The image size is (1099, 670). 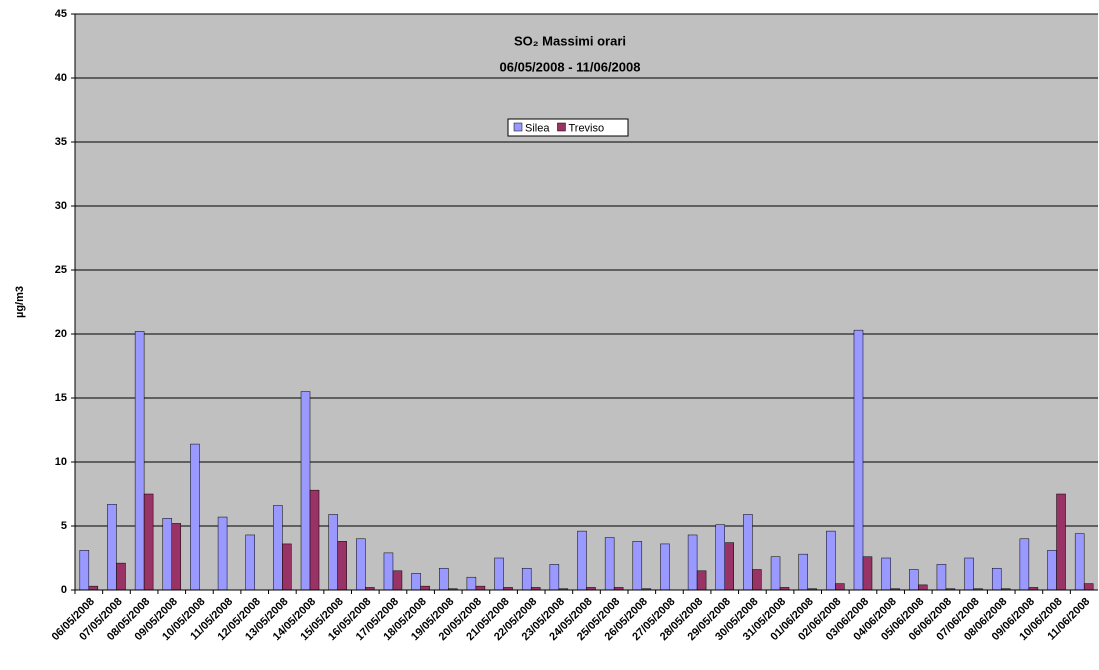 What do you see at coordinates (64, 526) in the screenshot?
I see `y-tick-label: 5` at bounding box center [64, 526].